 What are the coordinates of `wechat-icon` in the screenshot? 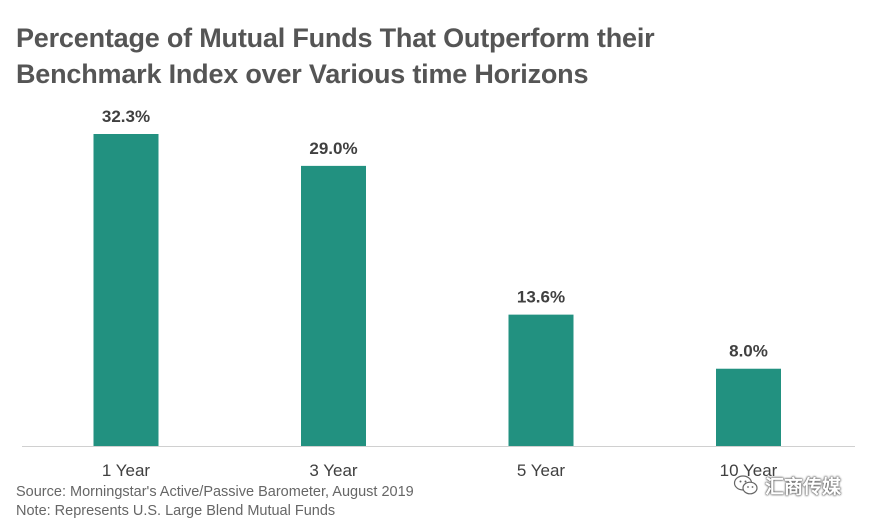 It's located at (745, 485).